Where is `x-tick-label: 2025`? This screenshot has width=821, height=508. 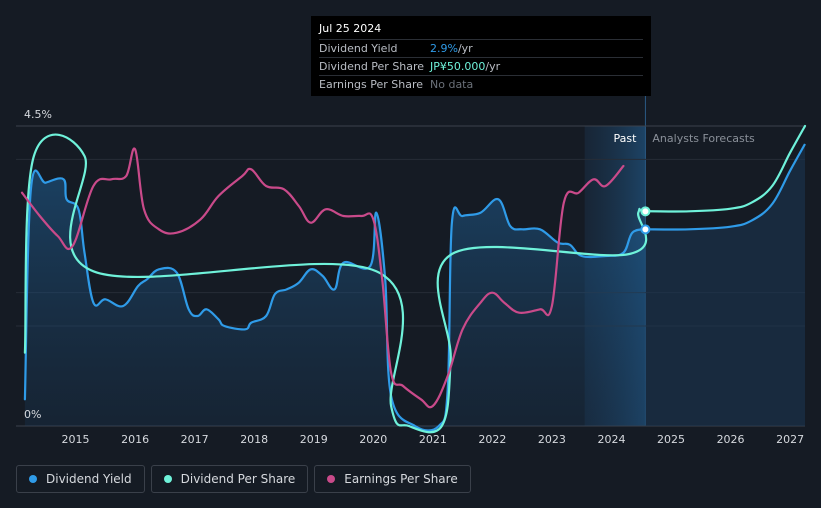 x-tick-label: 2025 is located at coordinates (671, 439).